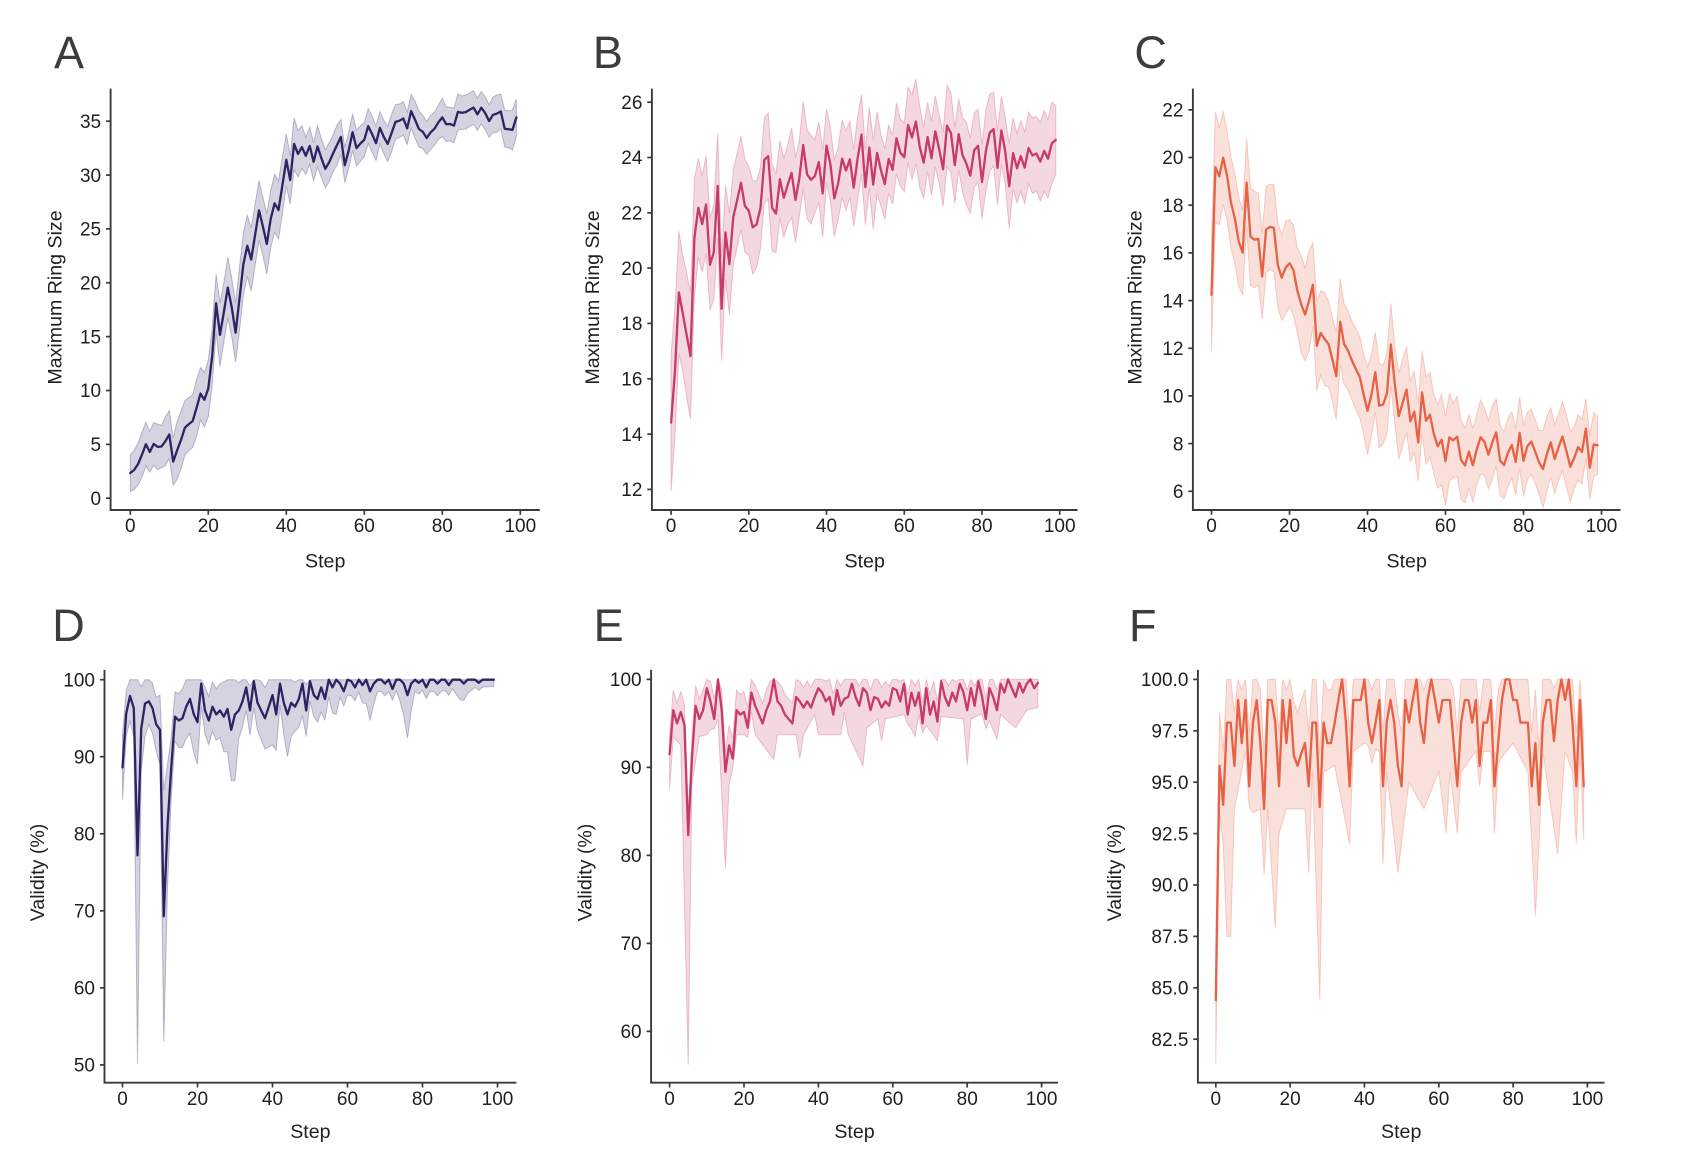 The width and height of the screenshot is (1690, 1174). I want to click on svg-text: 50, so click(84, 1066).